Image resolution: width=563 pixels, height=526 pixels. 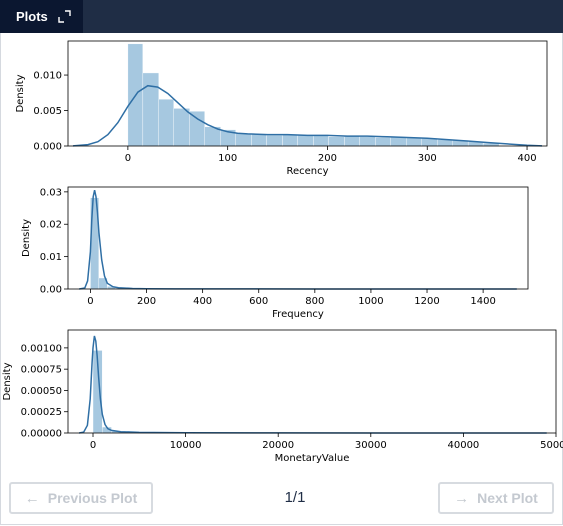 I want to click on next-plot-label: Next Plot, so click(x=507, y=498).